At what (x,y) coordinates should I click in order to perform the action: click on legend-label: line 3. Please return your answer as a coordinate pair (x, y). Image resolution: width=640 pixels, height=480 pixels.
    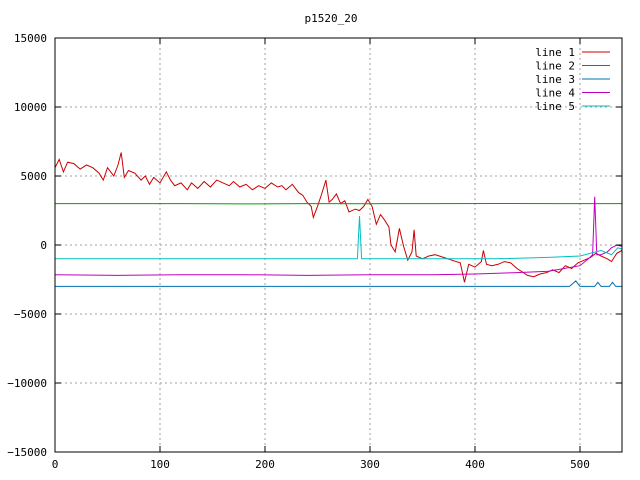
    Looking at the image, I should click on (555, 79).